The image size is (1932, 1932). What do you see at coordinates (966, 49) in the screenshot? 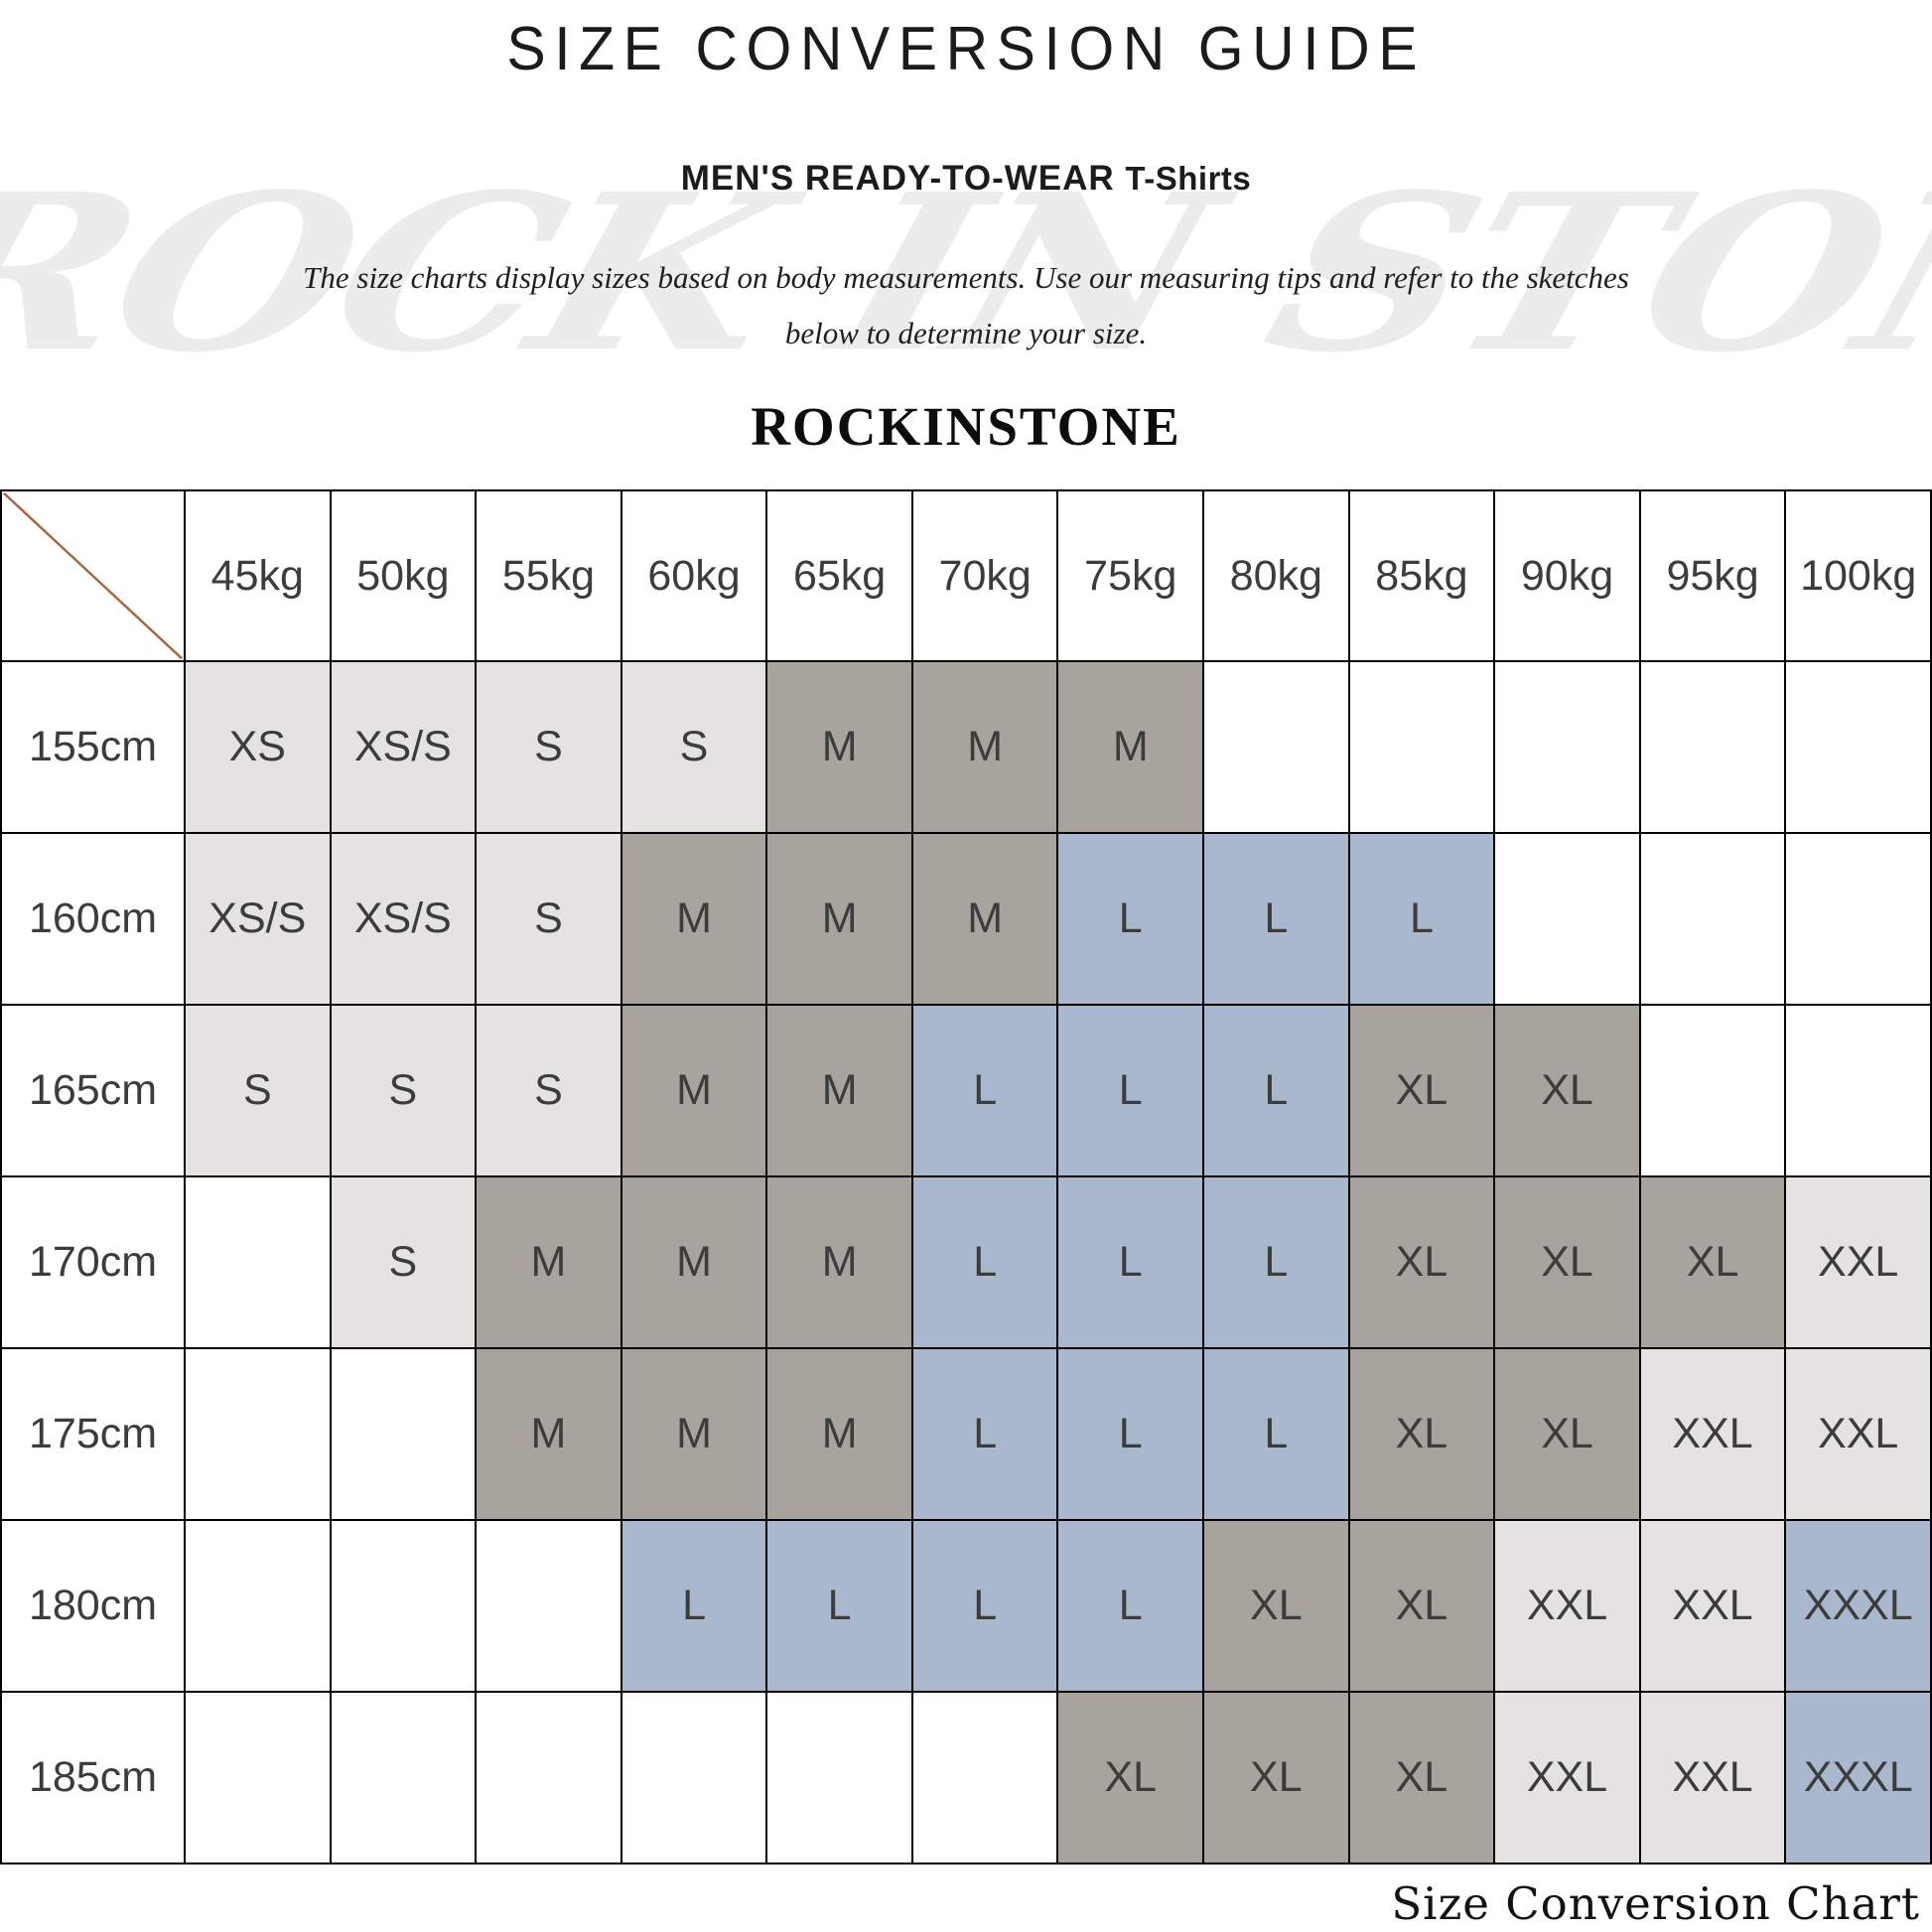
I see `page-title: SIZE CONVERSION GUIDE` at bounding box center [966, 49].